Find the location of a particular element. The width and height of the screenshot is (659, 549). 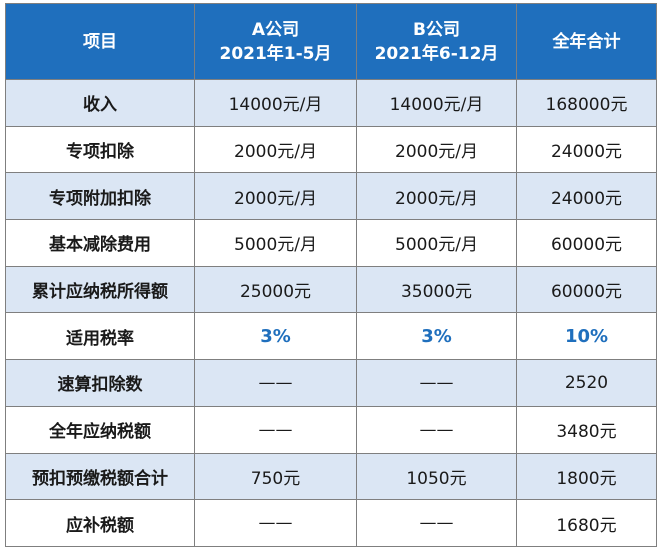

header-item: 项目 is located at coordinates (100, 41).